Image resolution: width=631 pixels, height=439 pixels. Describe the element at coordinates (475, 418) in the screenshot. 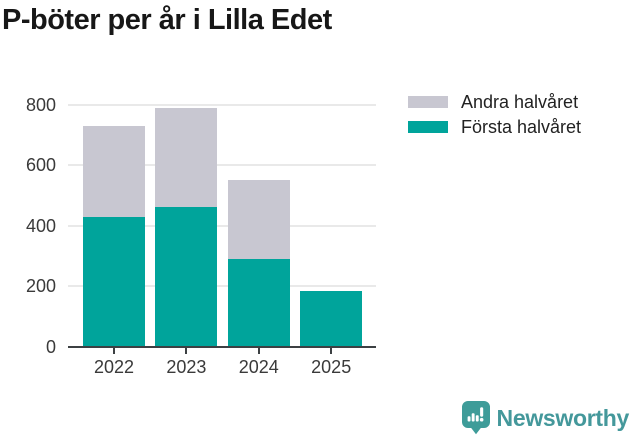

I see `newsworthy-bubble-chart-icon` at that location.